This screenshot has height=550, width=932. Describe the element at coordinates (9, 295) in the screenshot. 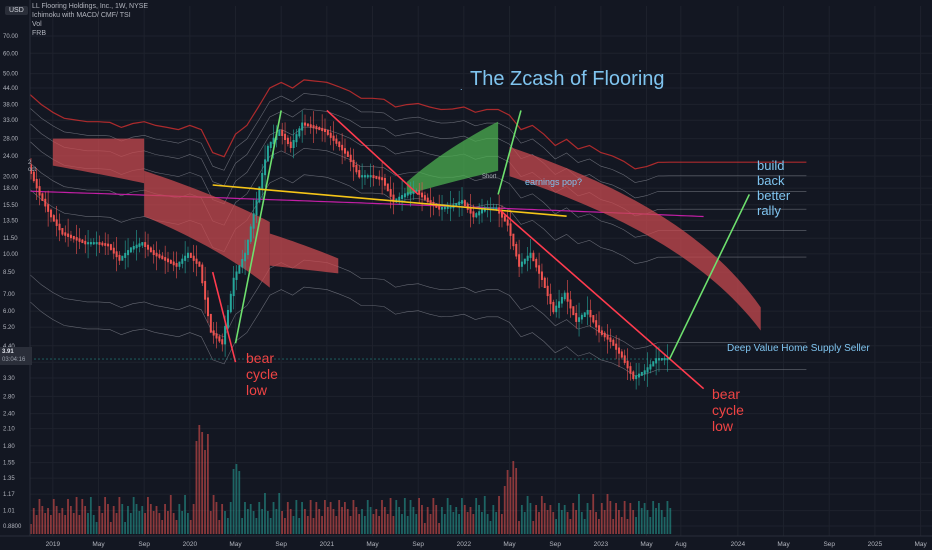

I see `y-tick-label: 7.00` at that location.